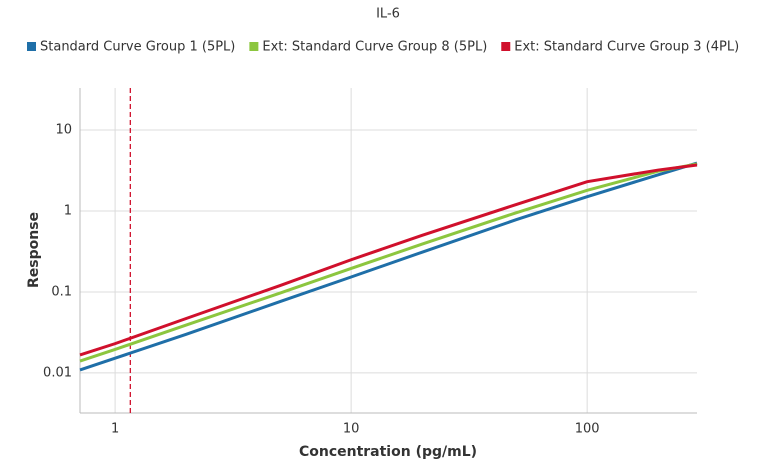  I want to click on legend-label: Ext: Standard Curve Group 8 (5PL), so click(374, 47).